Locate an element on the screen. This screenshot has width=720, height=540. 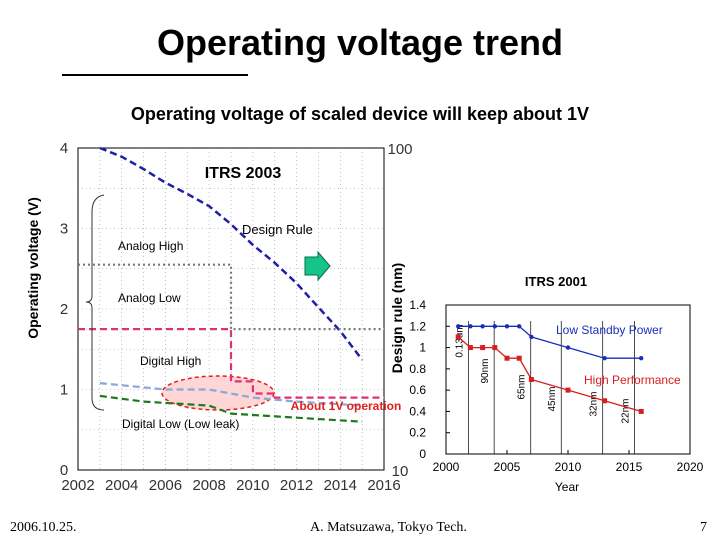
series-label: Digital Low (Low leak) is located at coordinates (180, 424).